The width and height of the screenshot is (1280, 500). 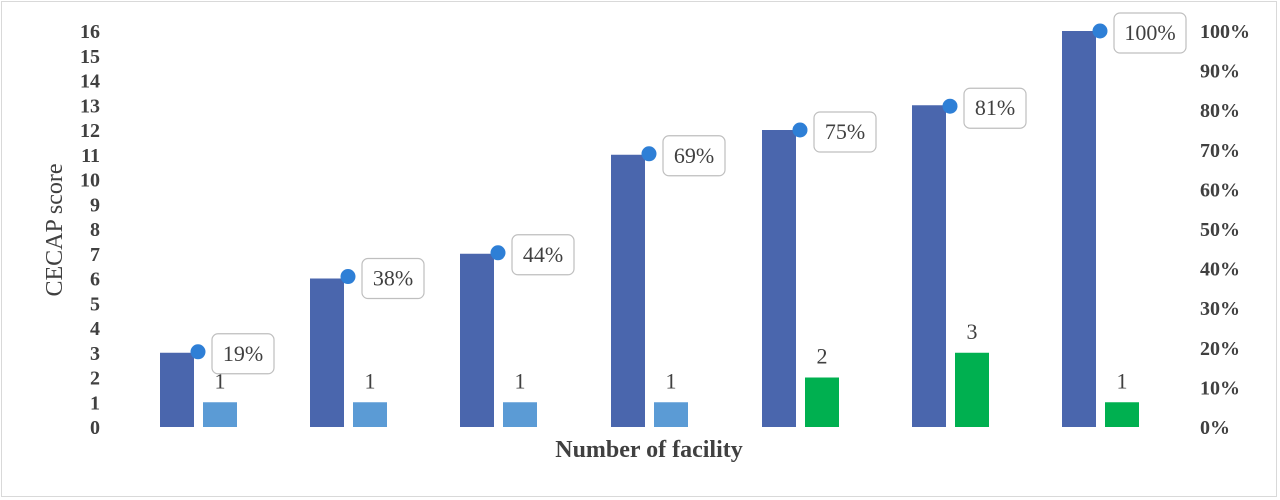 What do you see at coordinates (90, 156) in the screenshot?
I see `y-tick-label: 11` at bounding box center [90, 156].